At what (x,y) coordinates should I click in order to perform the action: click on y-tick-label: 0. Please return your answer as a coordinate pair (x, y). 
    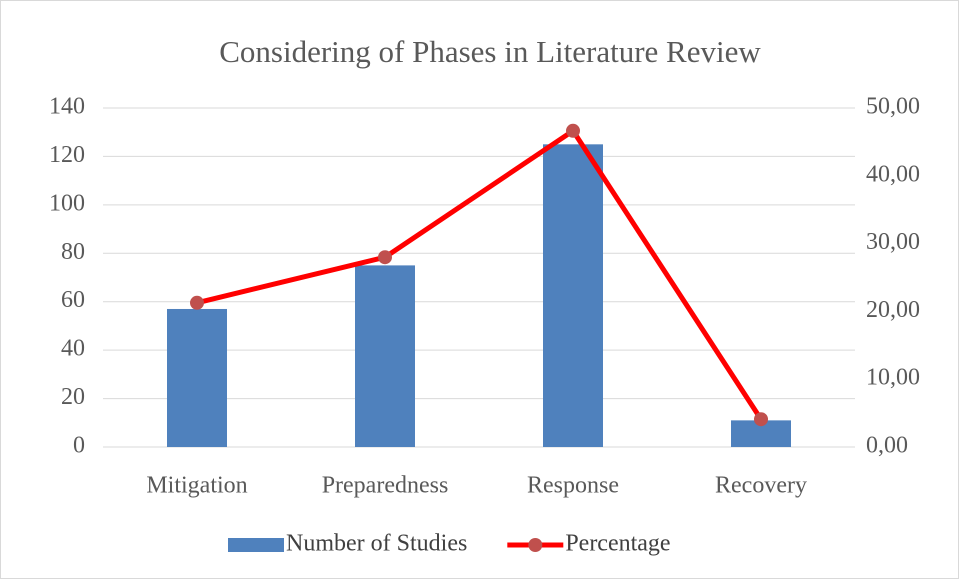
    Looking at the image, I should click on (79, 446).